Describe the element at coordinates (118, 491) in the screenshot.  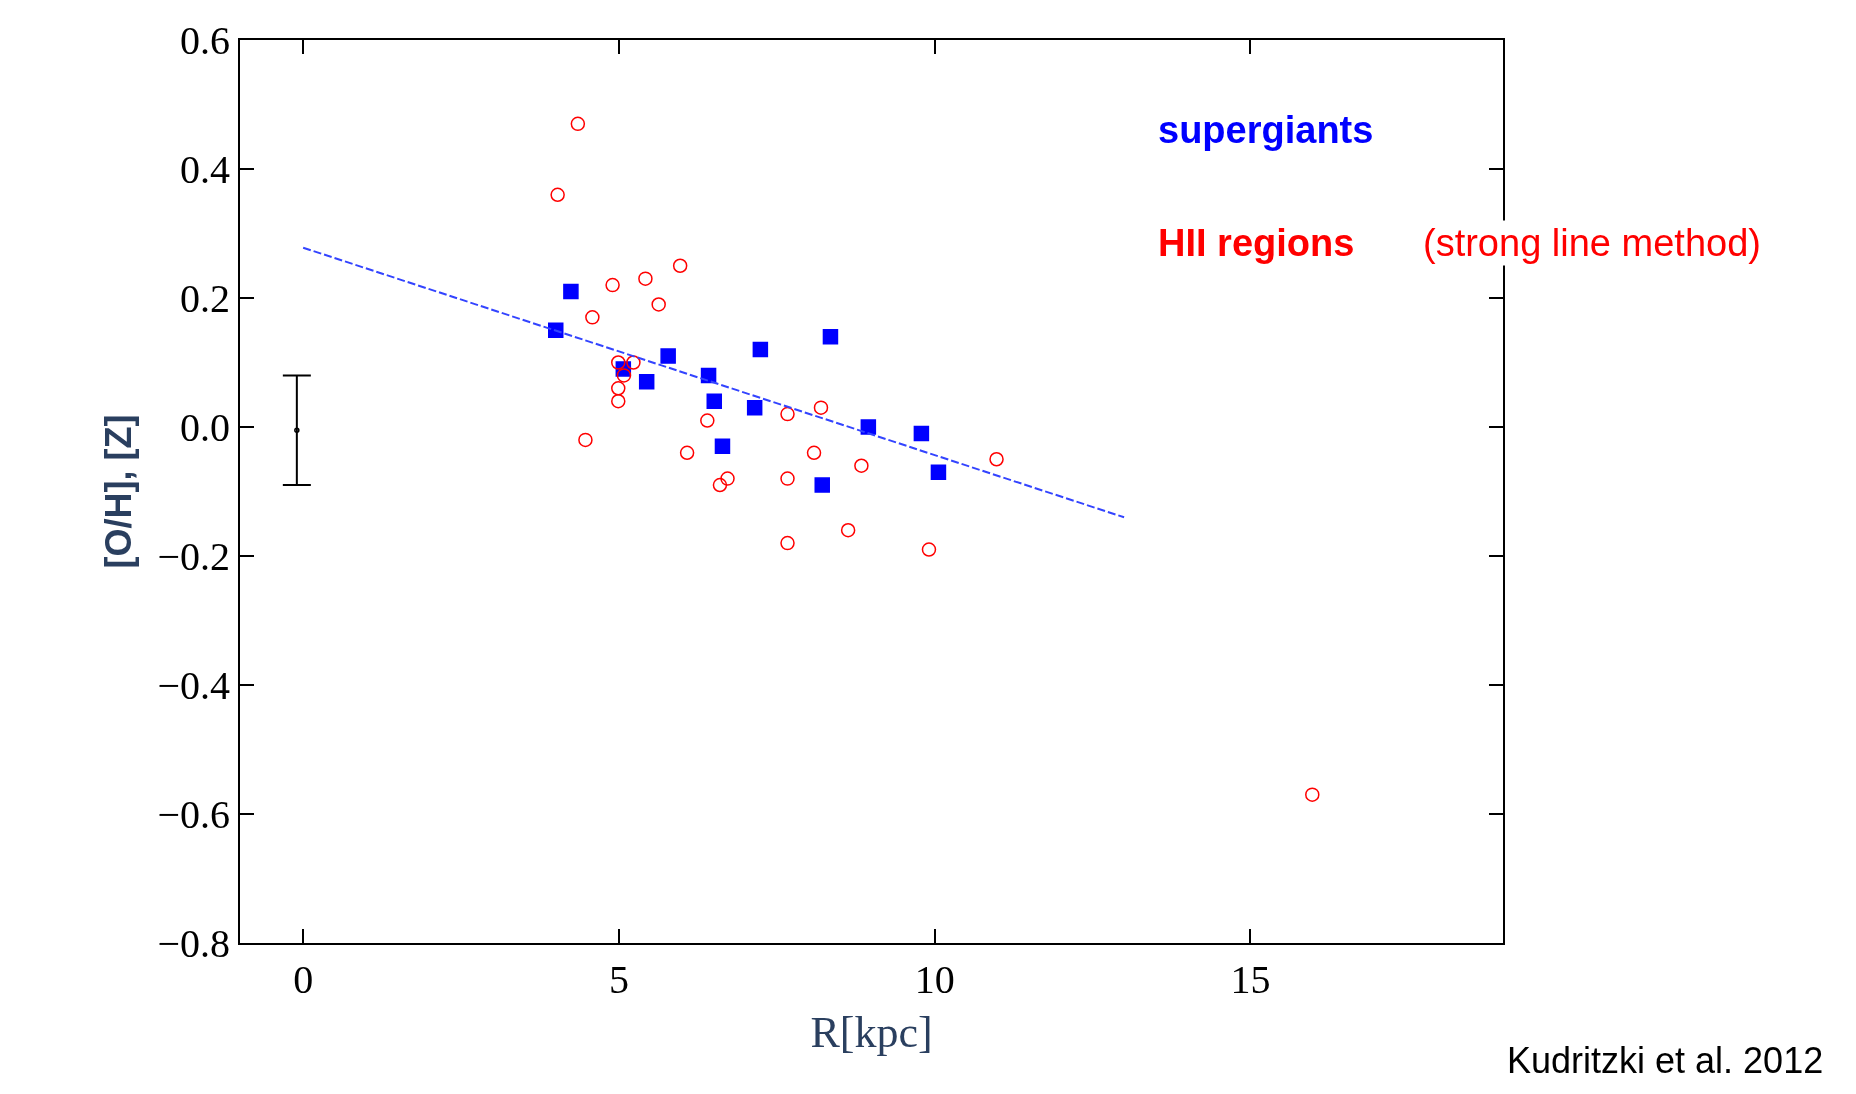
I see `y-axis-title: [O/H], [Z]` at that location.